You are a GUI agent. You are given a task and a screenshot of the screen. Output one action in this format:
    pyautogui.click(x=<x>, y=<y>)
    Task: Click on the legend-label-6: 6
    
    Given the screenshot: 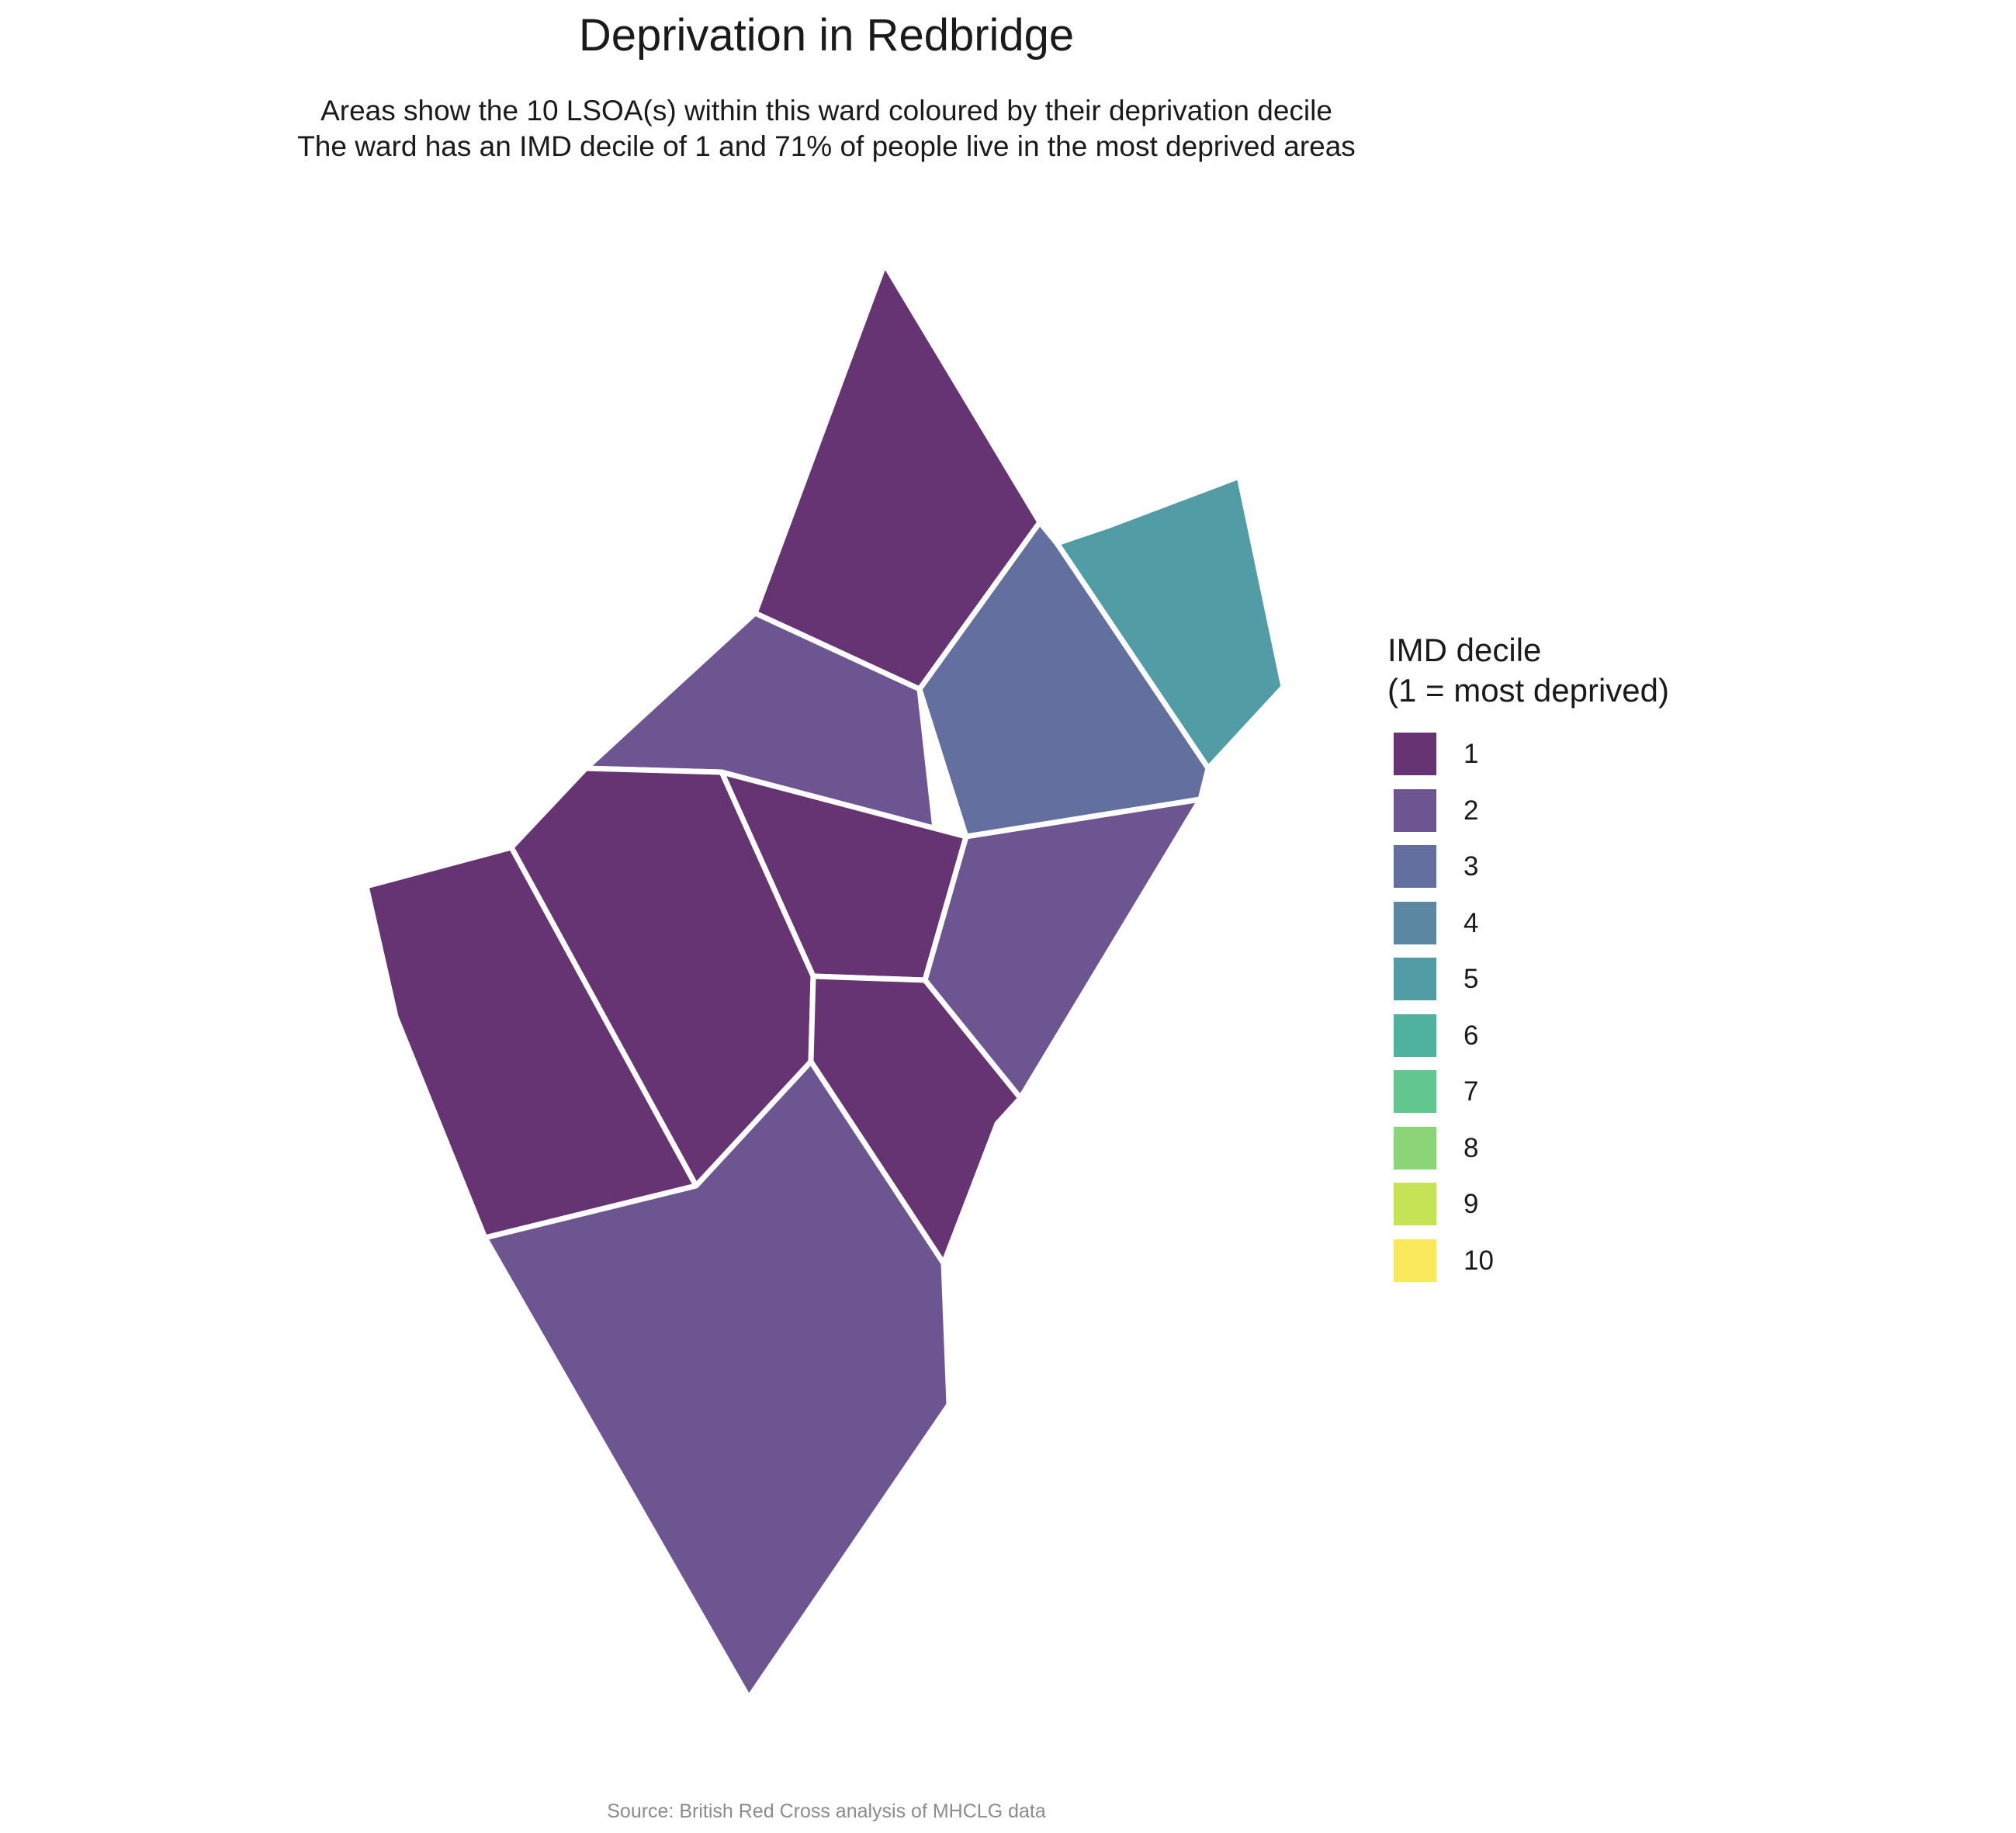 What is the action you would take?
    pyautogui.click(x=1472, y=1035)
    